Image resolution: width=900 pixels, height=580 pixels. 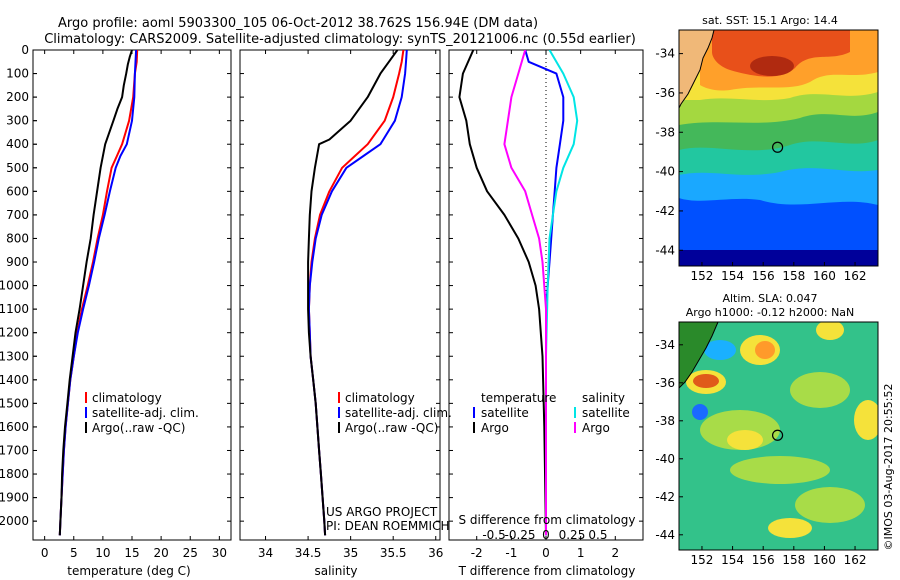 What do you see at coordinates (128, 571) in the screenshot?
I see `temperature-xlabel: temperature (deg C)` at bounding box center [128, 571].